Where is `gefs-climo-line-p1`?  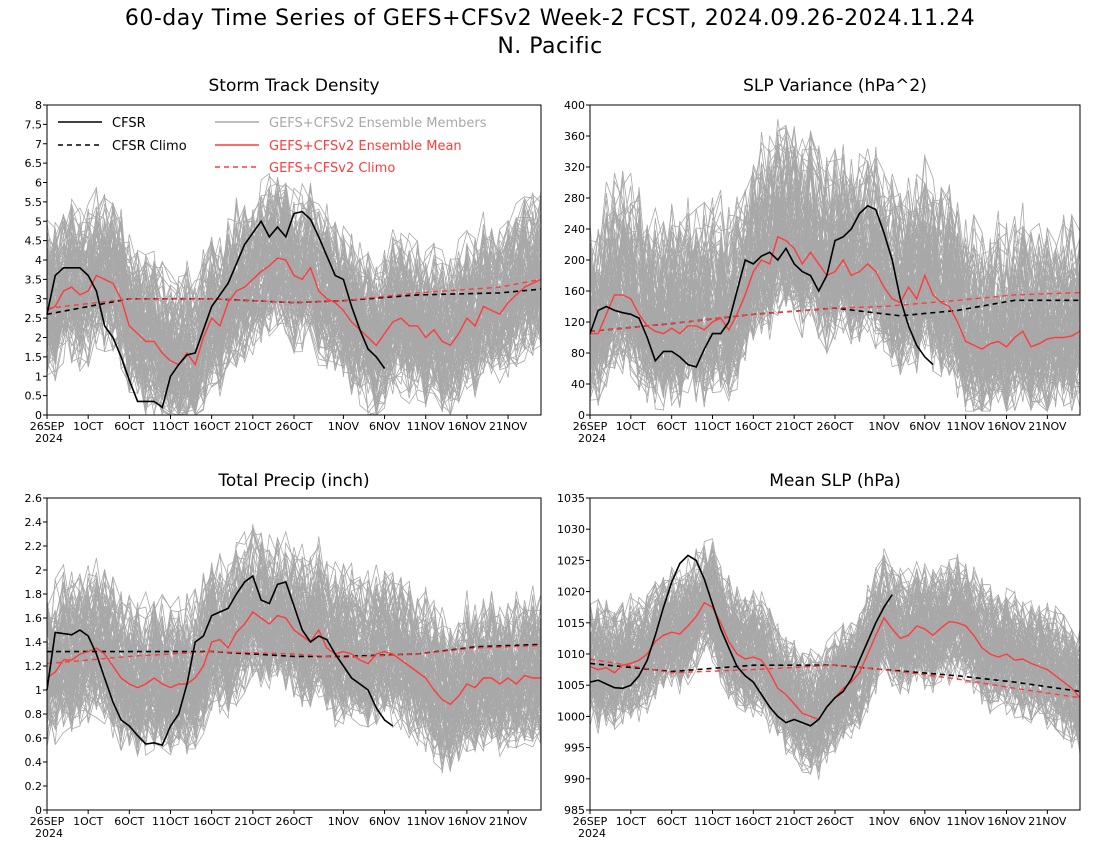
gefs-climo-line-p1 is located at coordinates (835, 311).